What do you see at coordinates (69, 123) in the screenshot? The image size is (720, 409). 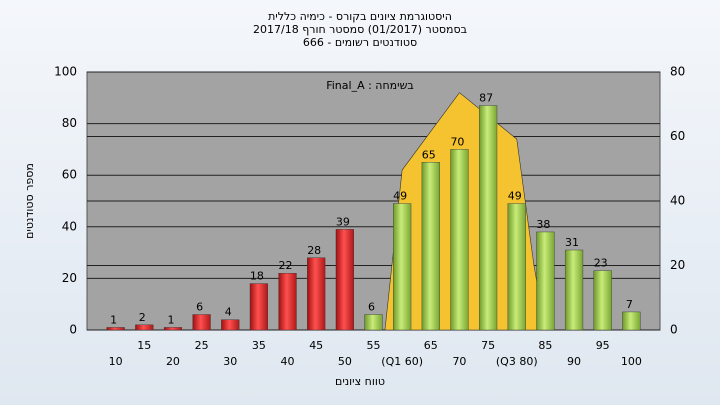 I see `y-tick-label: 80` at bounding box center [69, 123].